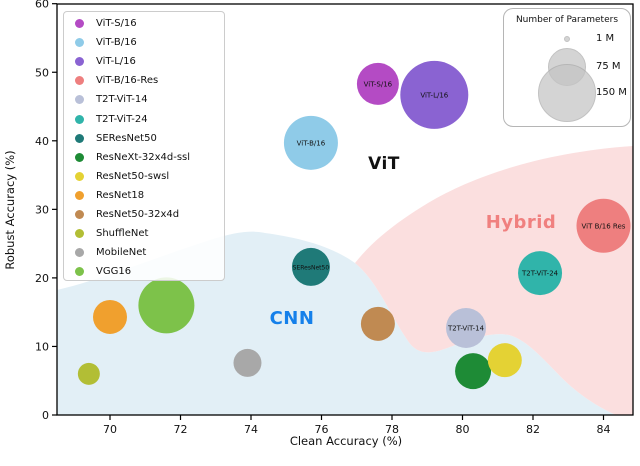 The width and height of the screenshot is (640, 466). Describe the element at coordinates (567, 93) in the screenshot. I see `size-legend-circle-150-m` at that location.